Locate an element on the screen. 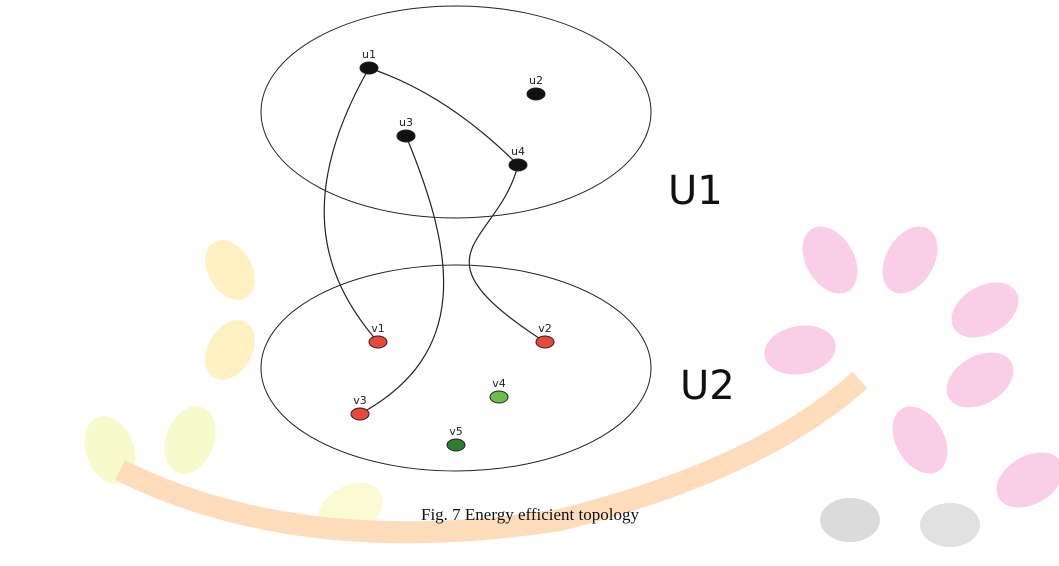 The image size is (1059, 566). cluster-label: U2 is located at coordinates (707, 386).